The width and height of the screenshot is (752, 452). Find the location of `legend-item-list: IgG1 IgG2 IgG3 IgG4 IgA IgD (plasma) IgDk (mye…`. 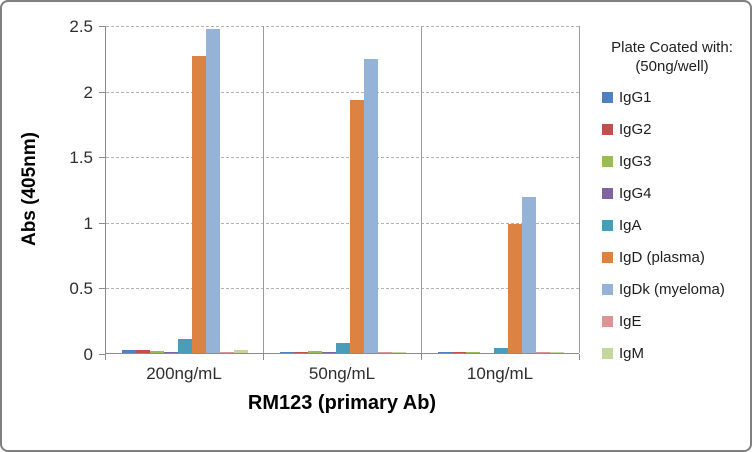

legend-item-list: IgG1 IgG2 IgG3 IgG4 IgA IgD (plasma) IgDk (mye… is located at coordinates (672, 225).